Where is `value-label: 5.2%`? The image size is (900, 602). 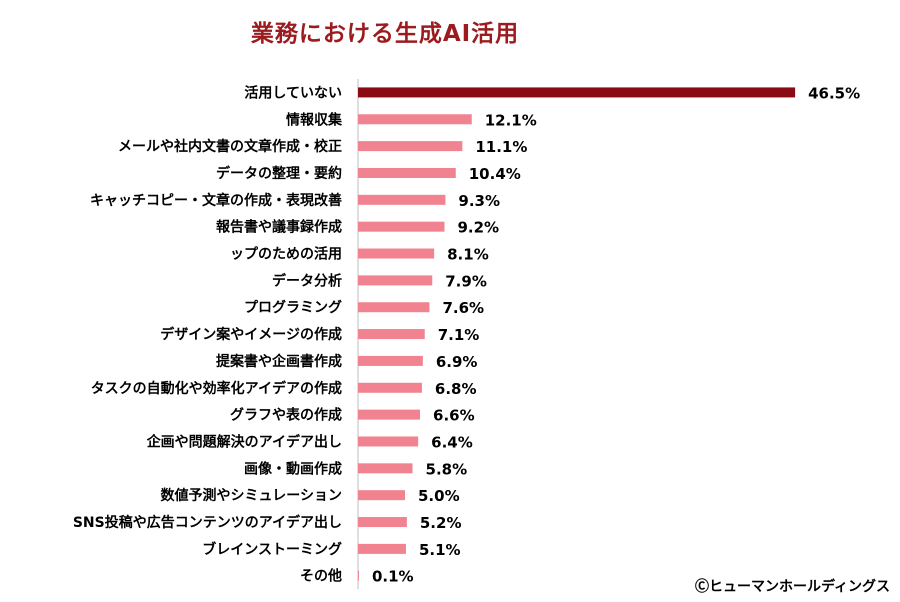
value-label: 5.2% is located at coordinates (441, 523).